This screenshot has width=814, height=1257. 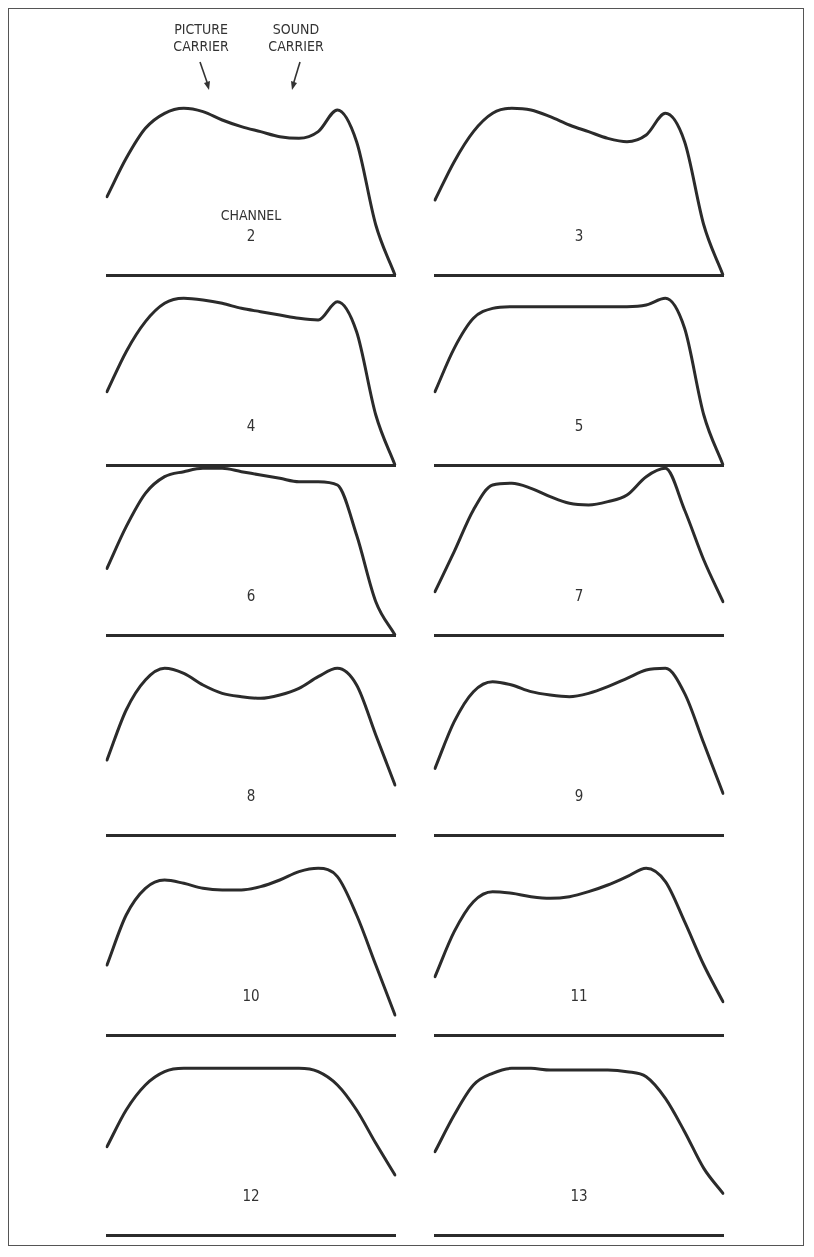 I want to click on annotation: CHANNEL, so click(x=251, y=215).